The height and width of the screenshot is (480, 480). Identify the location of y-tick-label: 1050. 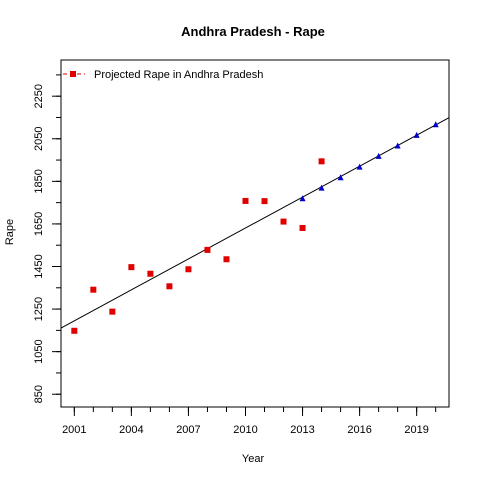
(39, 351).